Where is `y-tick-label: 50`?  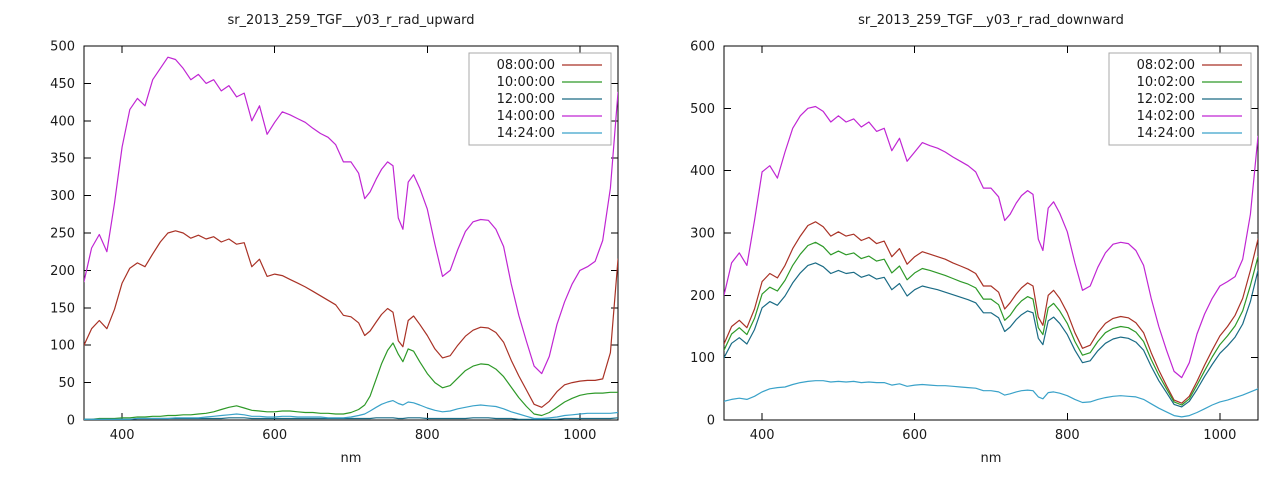 y-tick-label: 50 is located at coordinates (66, 383).